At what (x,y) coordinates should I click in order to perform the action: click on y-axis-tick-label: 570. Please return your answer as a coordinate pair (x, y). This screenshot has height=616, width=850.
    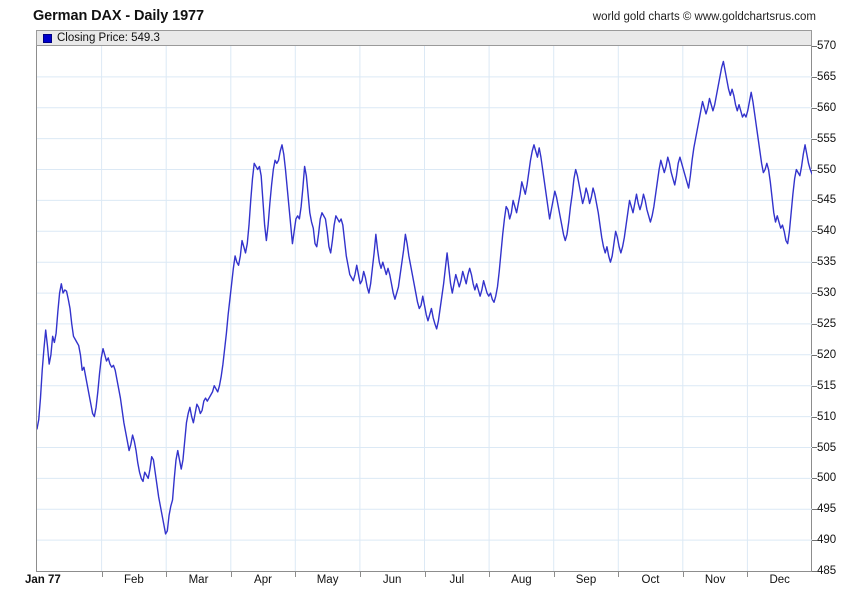
    Looking at the image, I should click on (827, 46).